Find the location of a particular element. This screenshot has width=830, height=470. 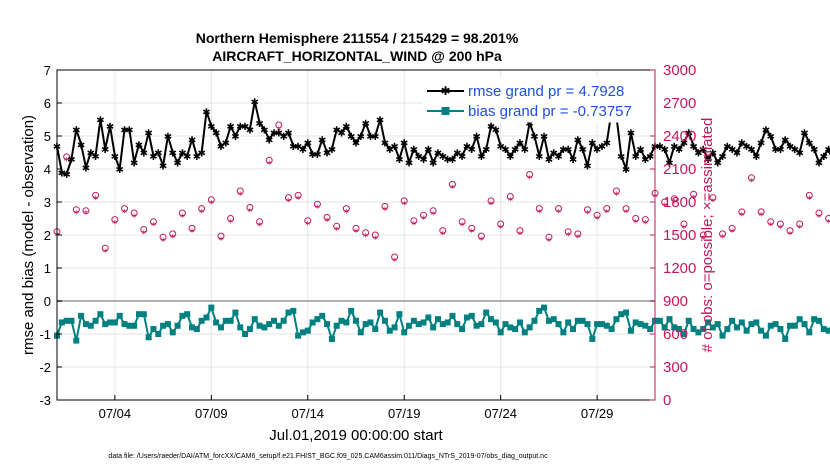

legend-rmse-label: rmse grand pr = 4.7928 is located at coordinates (546, 91).